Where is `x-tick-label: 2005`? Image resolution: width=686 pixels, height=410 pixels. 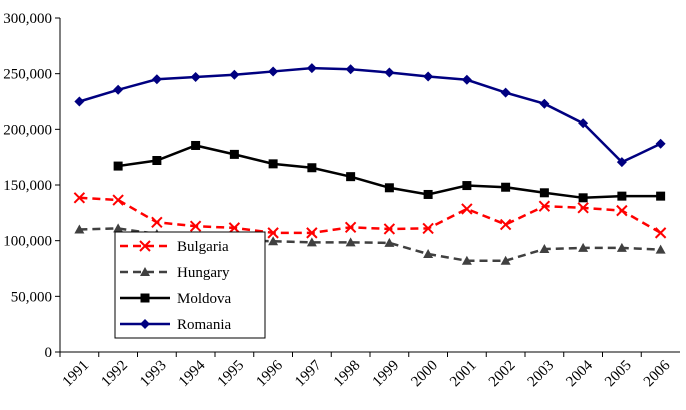
x-tick-label: 2005 is located at coordinates (618, 374).